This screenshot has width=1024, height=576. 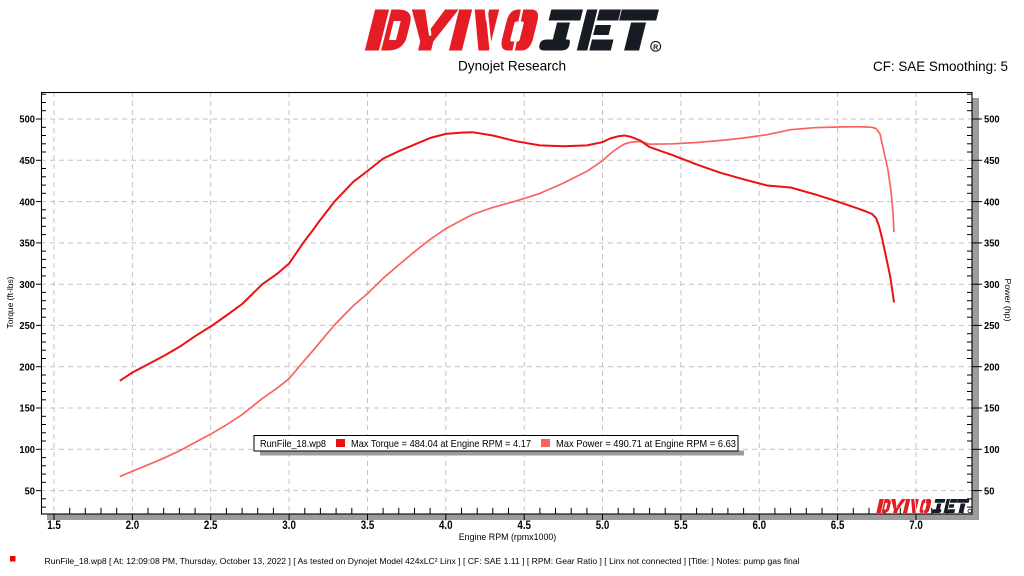 What do you see at coordinates (1008, 300) in the screenshot?
I see `svg-text: Power (hp)` at bounding box center [1008, 300].